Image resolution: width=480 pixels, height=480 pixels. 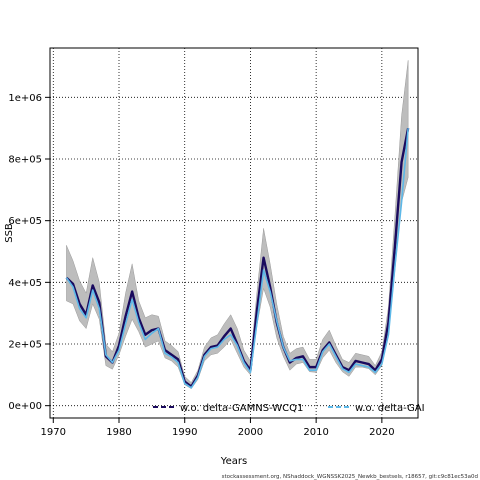 What do you see at coordinates (25, 406) in the screenshot?
I see `y-tick-label-0: 0e+00` at bounding box center [25, 406].